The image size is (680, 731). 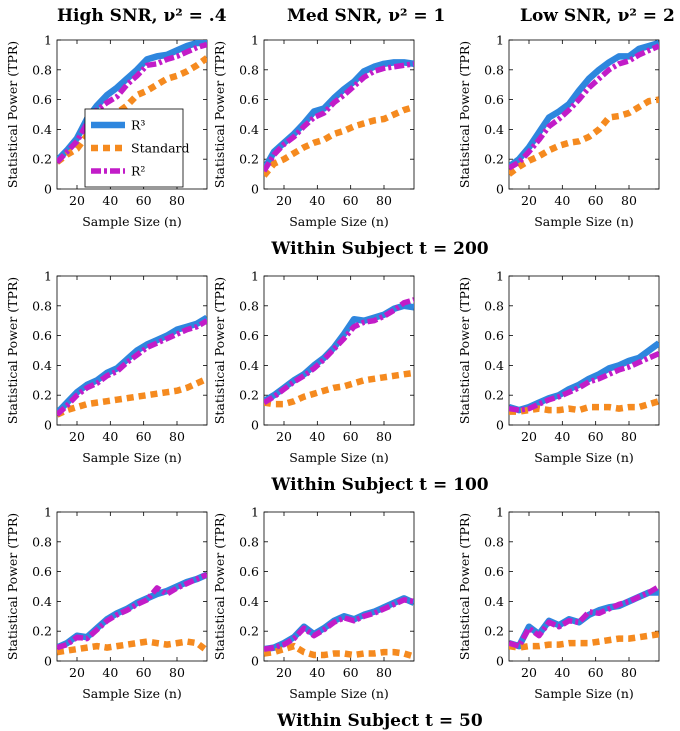 What do you see at coordinates (138, 171) in the screenshot?
I see `legend-label-r2: R²` at bounding box center [138, 171].